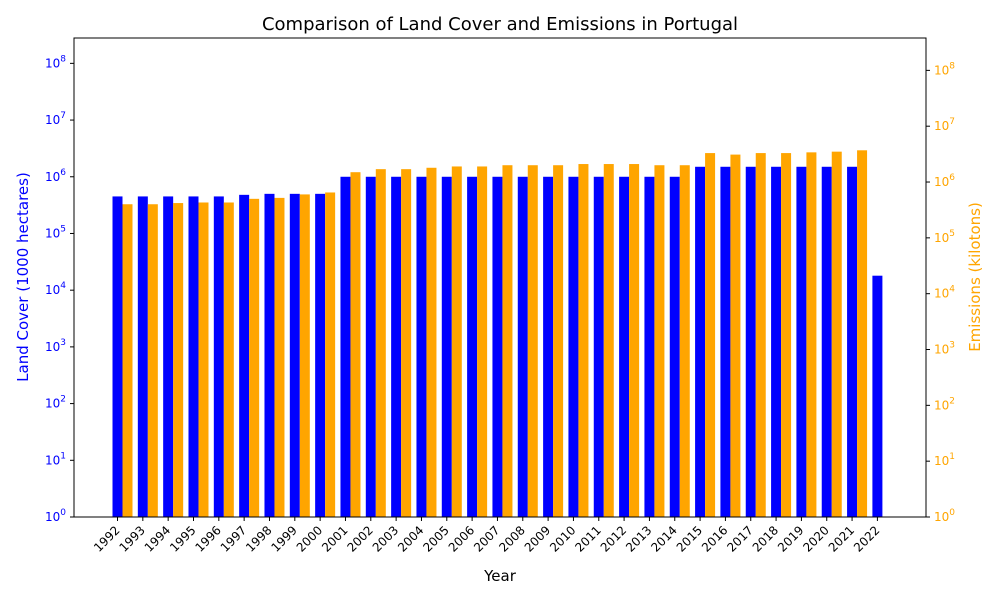 The height and width of the screenshot is (600, 1000). Describe the element at coordinates (944, 460) in the screenshot. I see `right-y-tick-label-1: 10¹` at that location.